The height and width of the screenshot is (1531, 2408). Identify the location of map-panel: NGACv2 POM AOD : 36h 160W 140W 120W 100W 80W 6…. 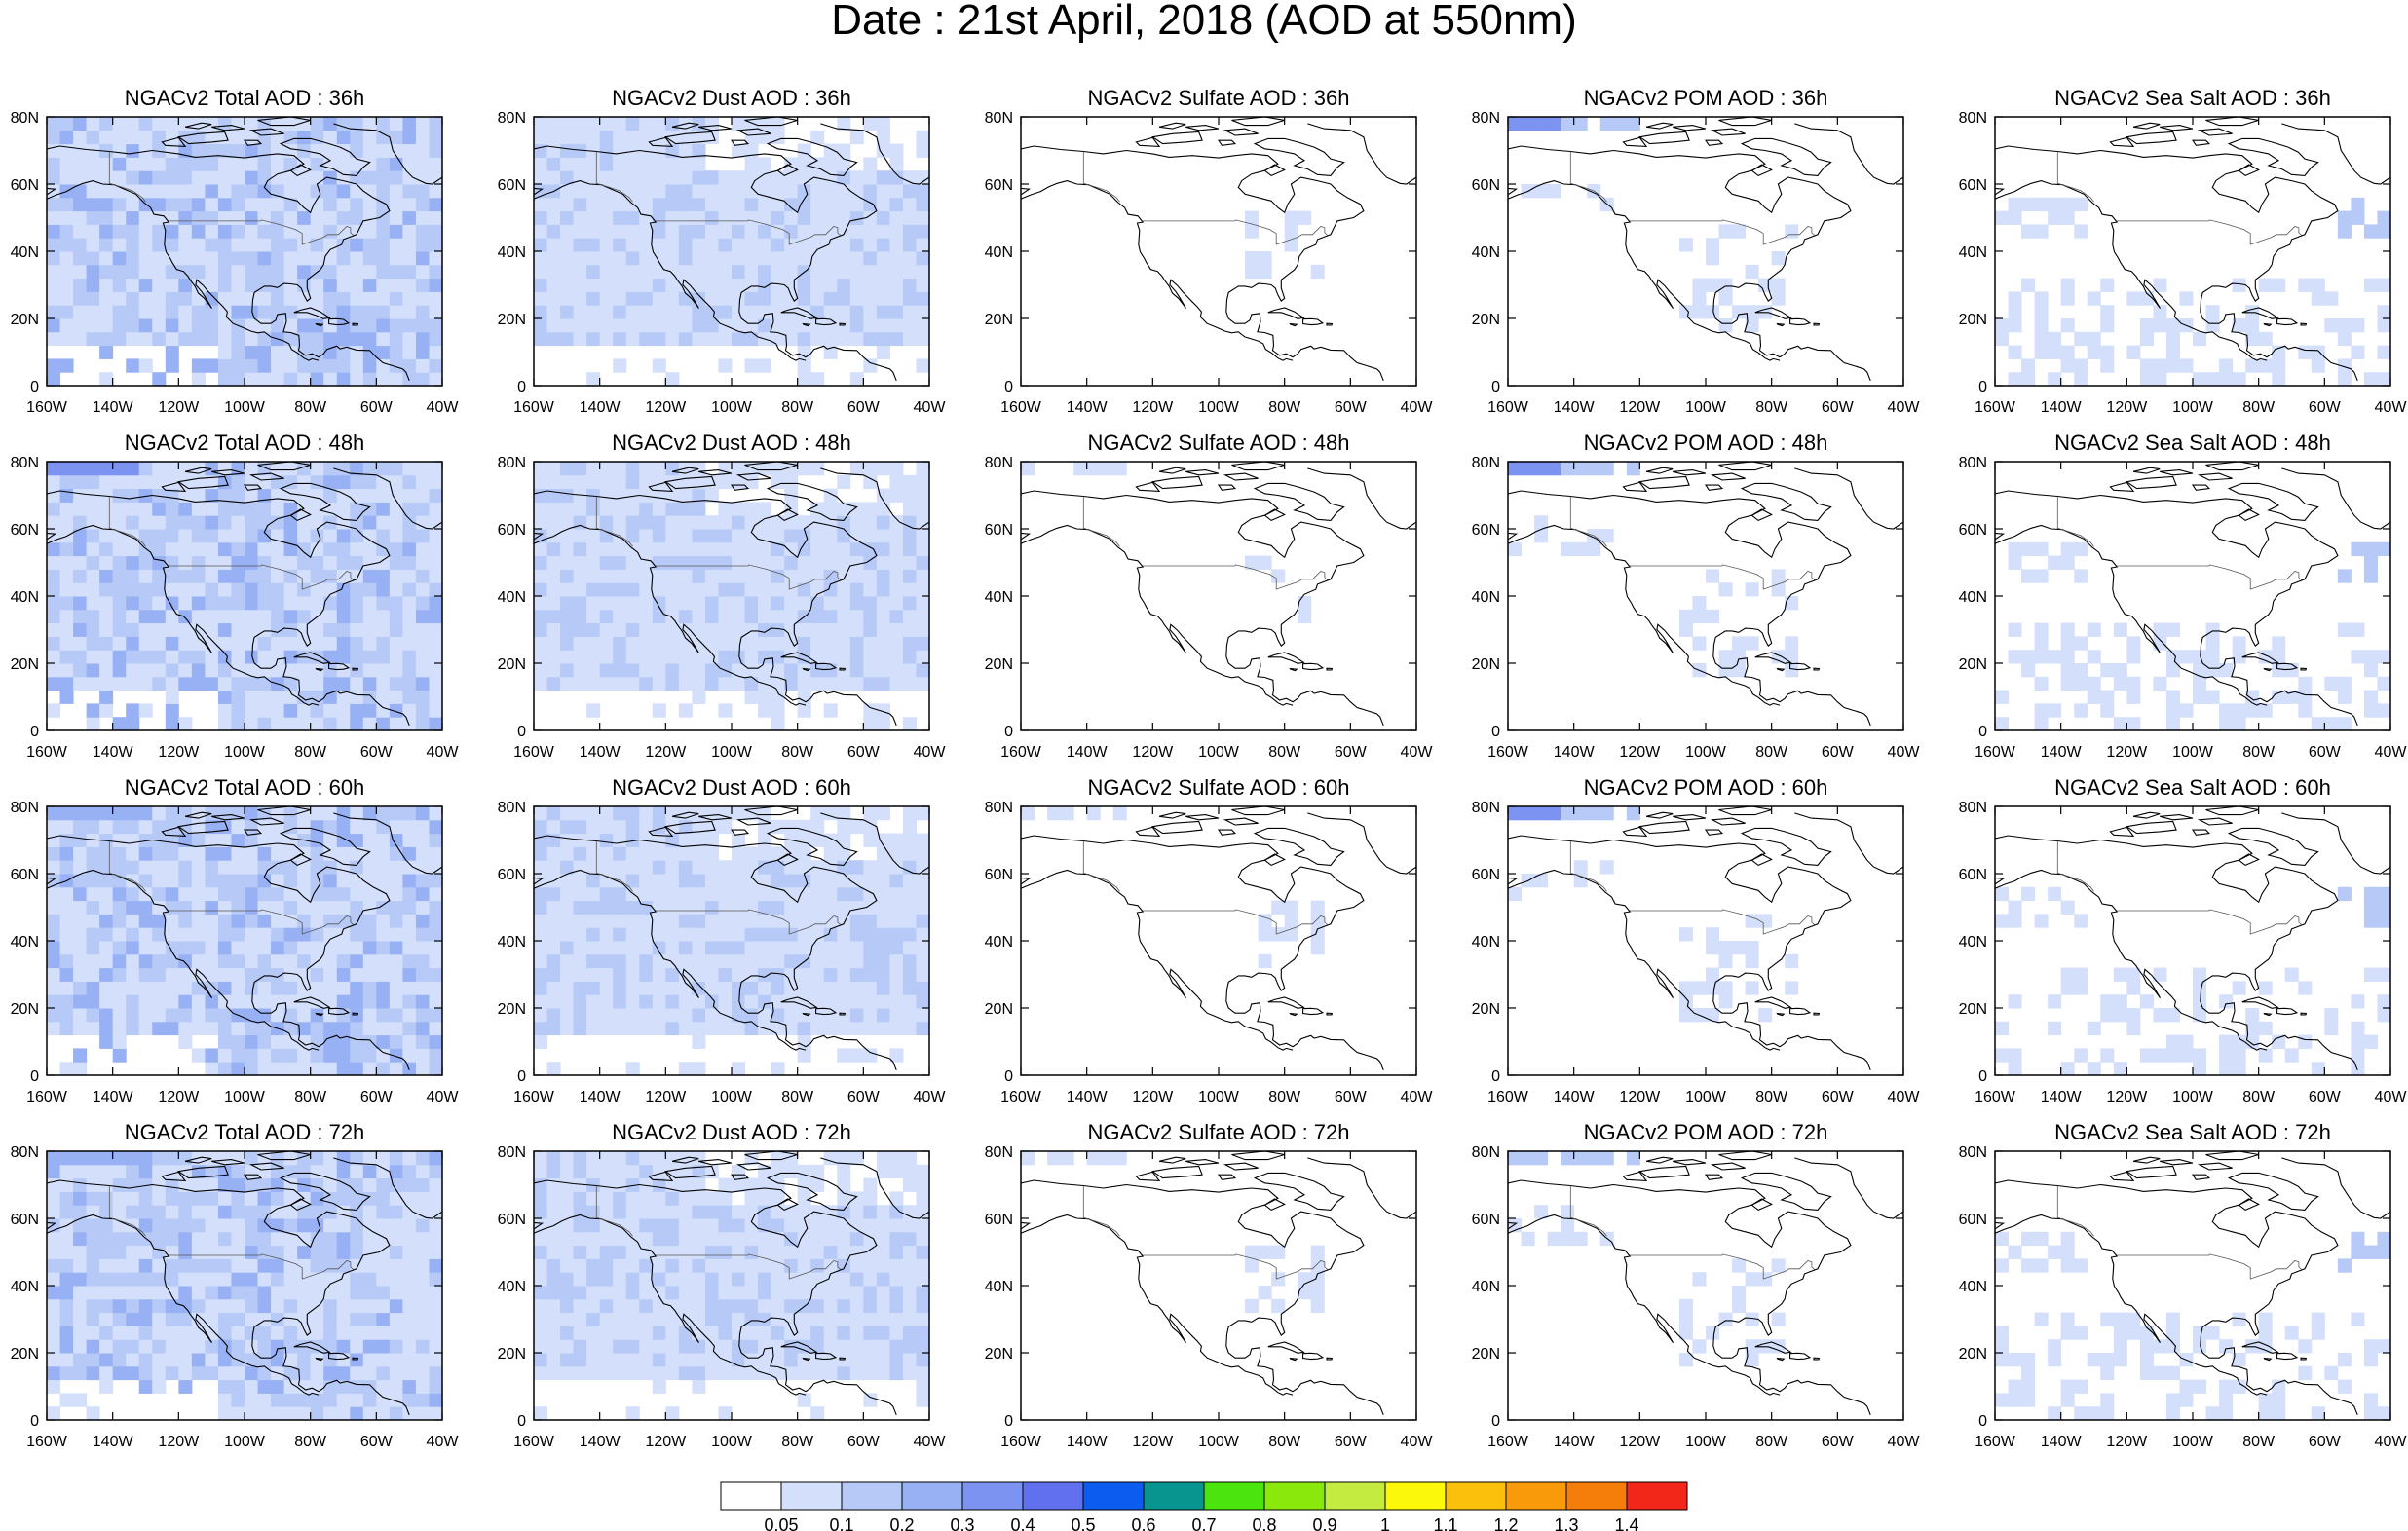
(1696, 251).